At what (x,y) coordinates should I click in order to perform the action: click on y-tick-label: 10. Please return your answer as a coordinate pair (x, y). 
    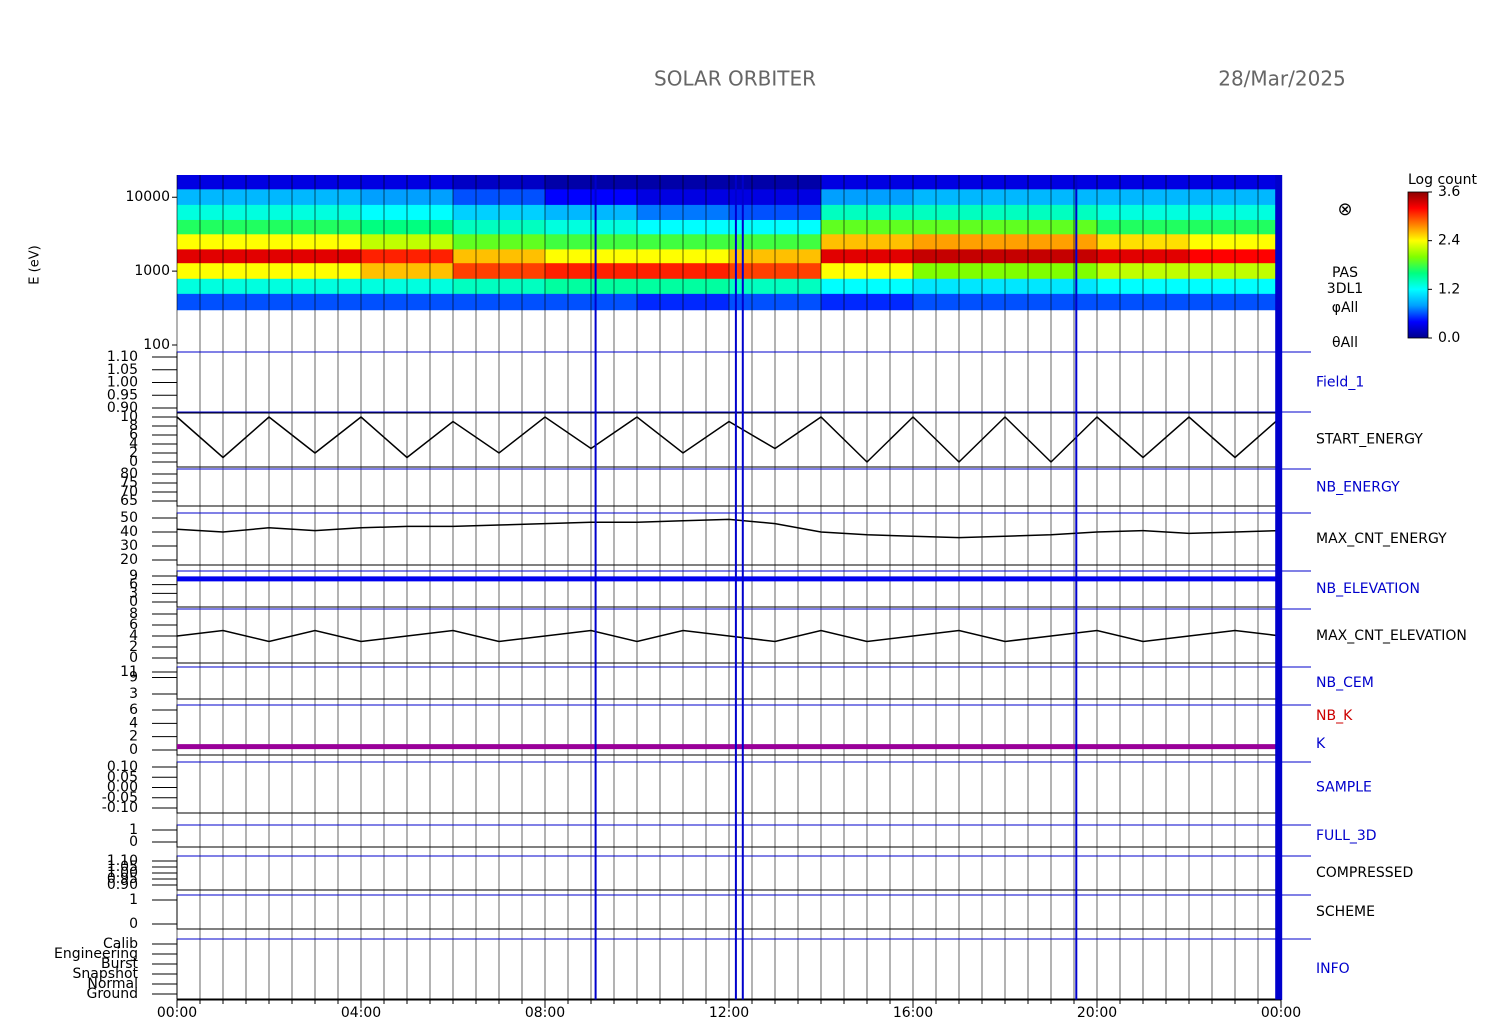
    Looking at the image, I should click on (129, 417).